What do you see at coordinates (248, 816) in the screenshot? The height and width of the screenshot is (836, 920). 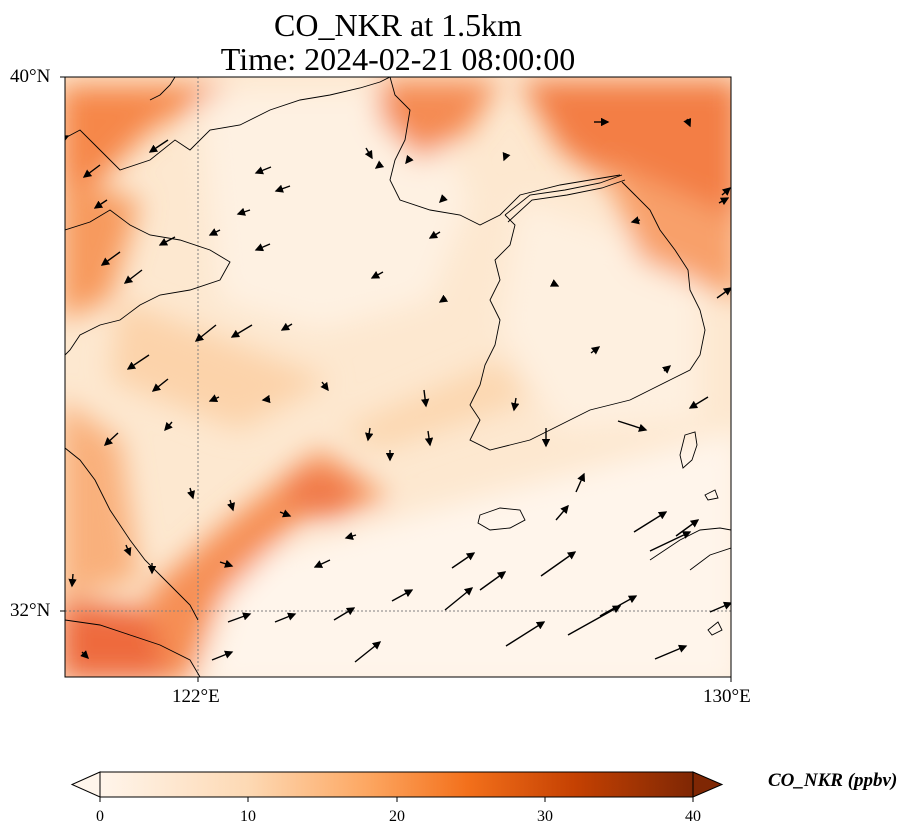 I see `colorbar-tick-10: 10` at bounding box center [248, 816].